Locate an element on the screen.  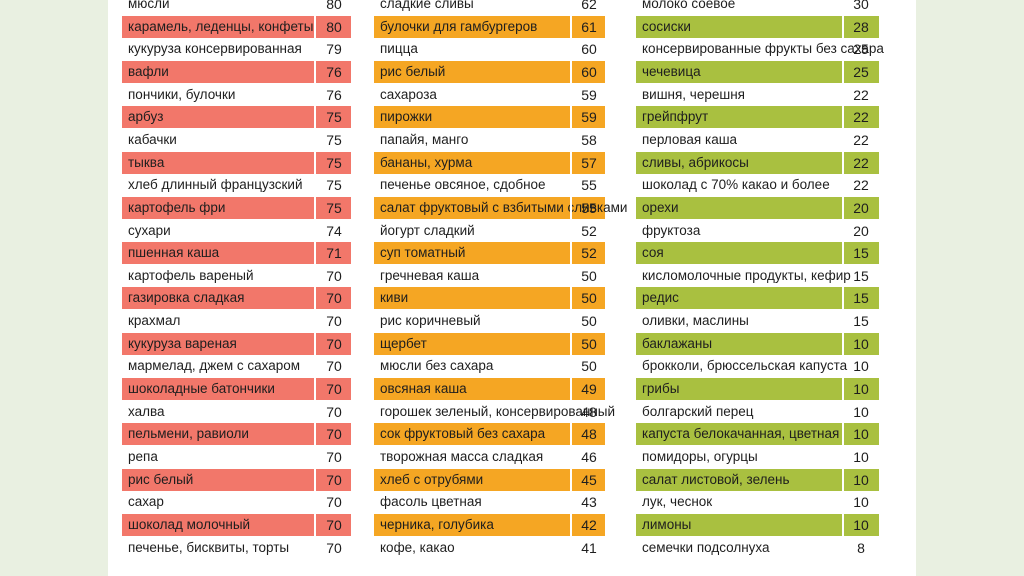
table-row: овсяная каша 49 is located at coordinates (489, 389).